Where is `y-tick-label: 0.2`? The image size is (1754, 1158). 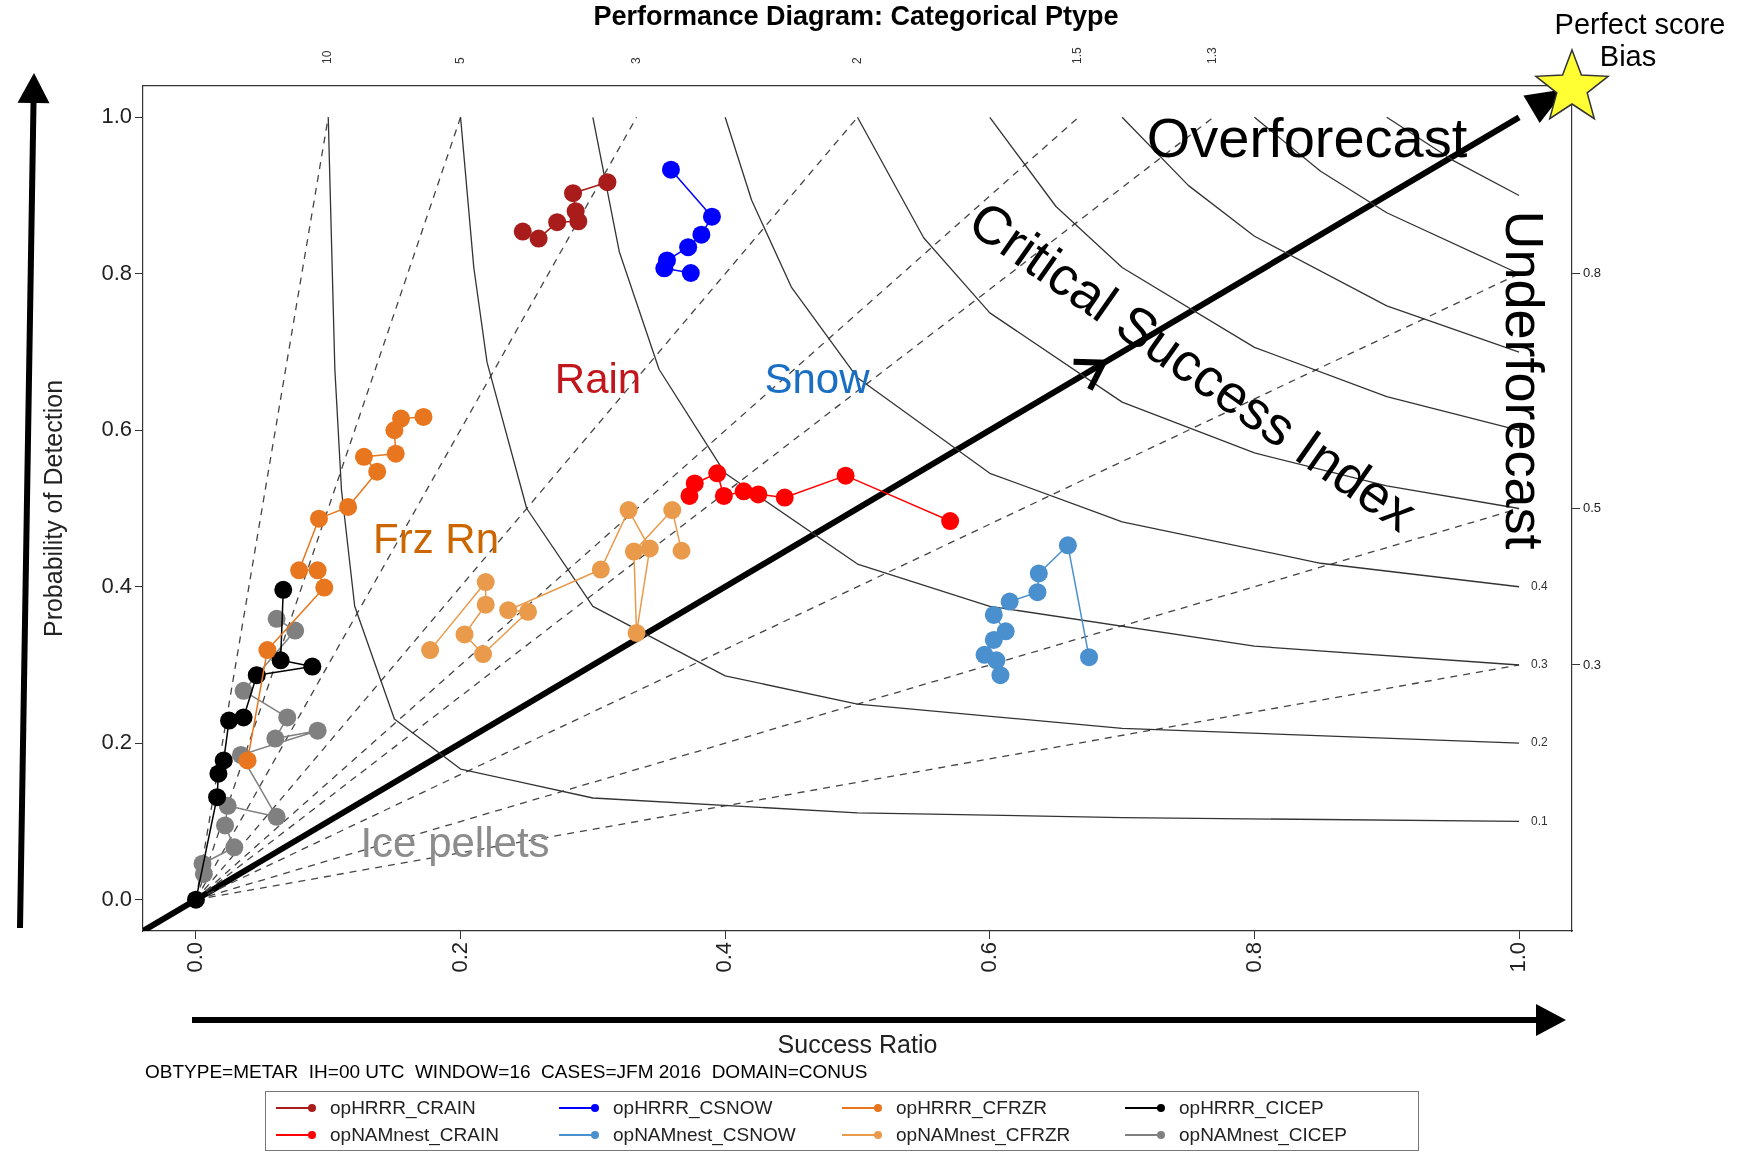 y-tick-label: 0.2 is located at coordinates (116, 742).